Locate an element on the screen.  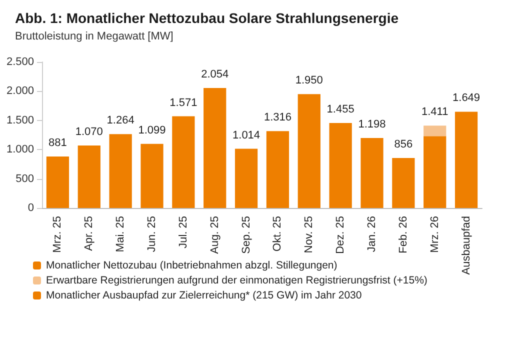
x-tick-label: Jan. 26 is located at coordinates (372, 234).